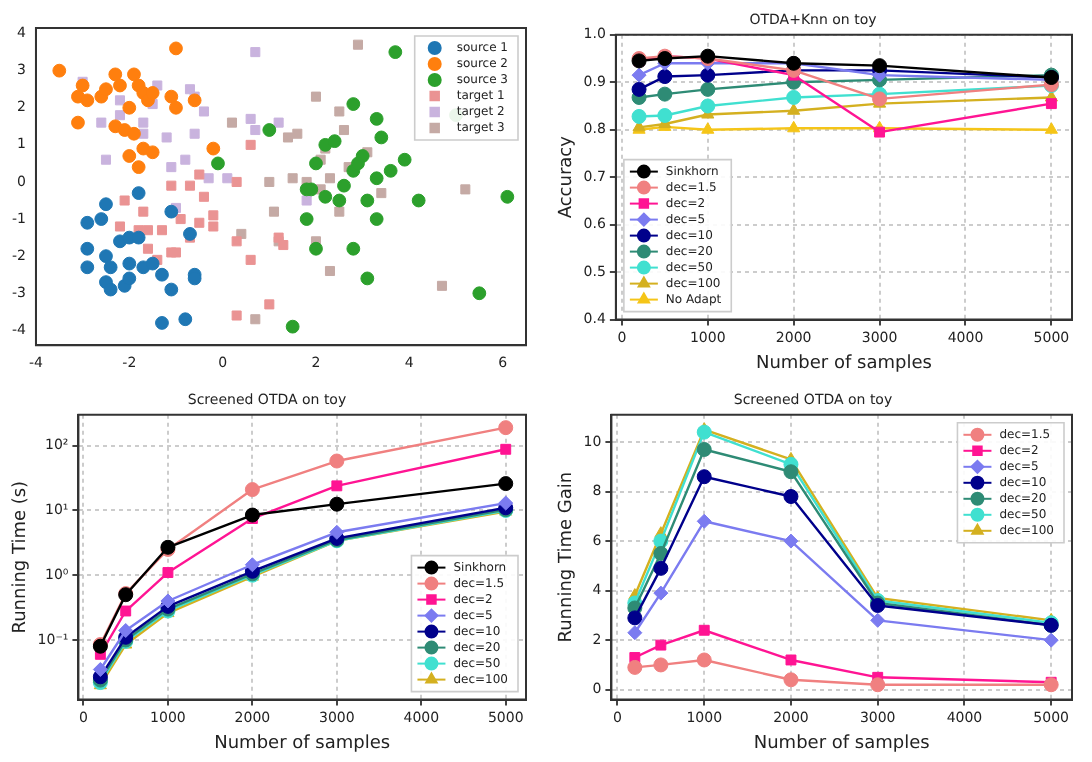  Describe the element at coordinates (567, 176) in the screenshot. I see `y-axis-title: Accuracy` at that location.